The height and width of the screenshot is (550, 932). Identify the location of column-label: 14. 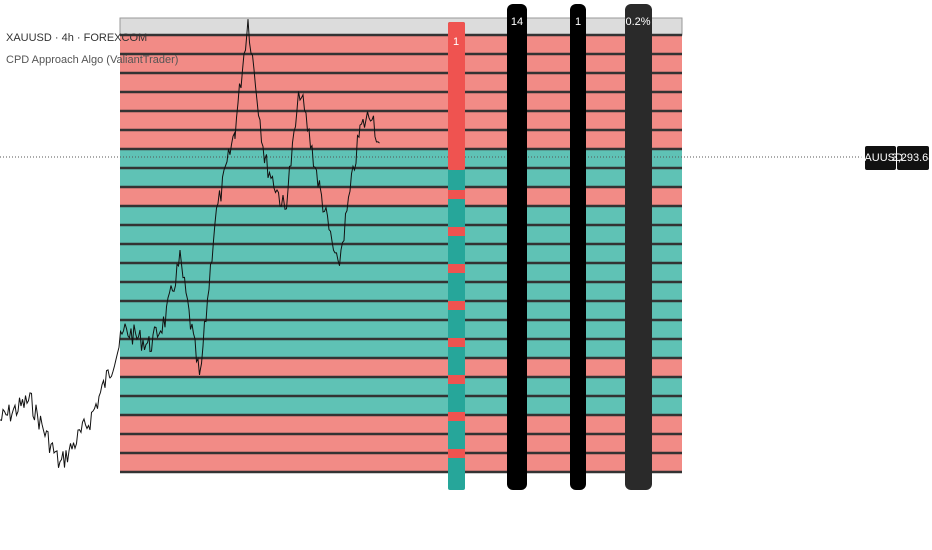
(517, 22).